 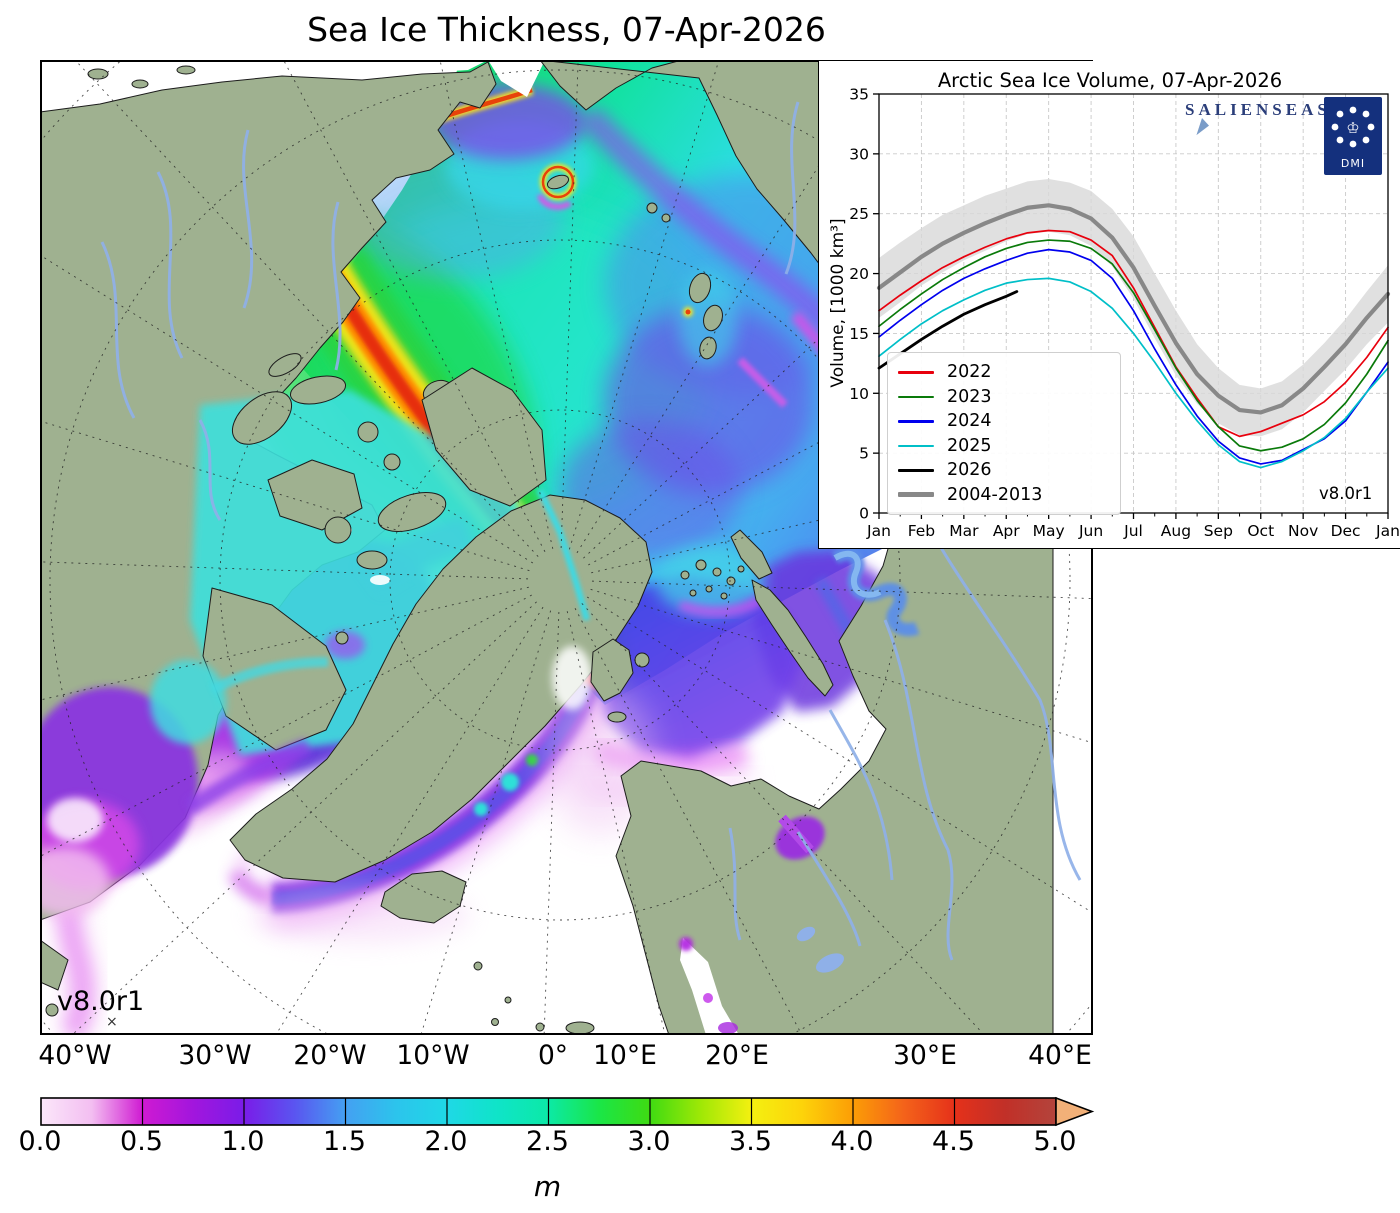 What do you see at coordinates (1075, 1111) in the screenshot?
I see `colorbar-arrow` at bounding box center [1075, 1111].